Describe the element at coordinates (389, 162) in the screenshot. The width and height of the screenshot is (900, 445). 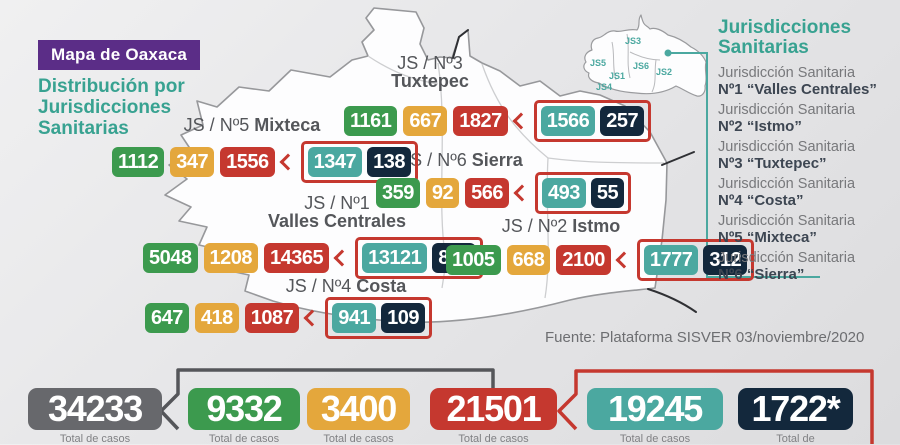
I see `value-badge-navy: 138` at that location.